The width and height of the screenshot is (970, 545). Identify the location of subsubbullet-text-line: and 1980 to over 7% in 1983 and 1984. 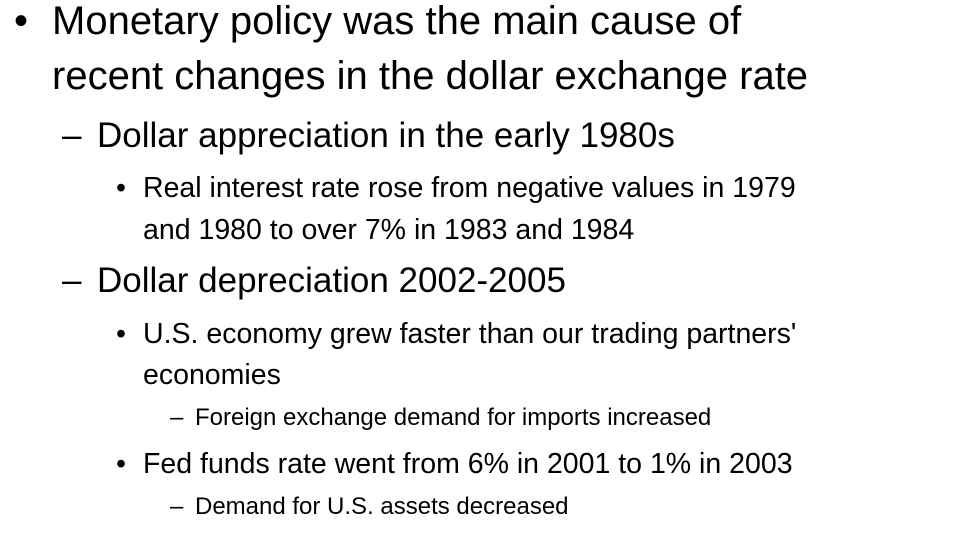
(389, 230).